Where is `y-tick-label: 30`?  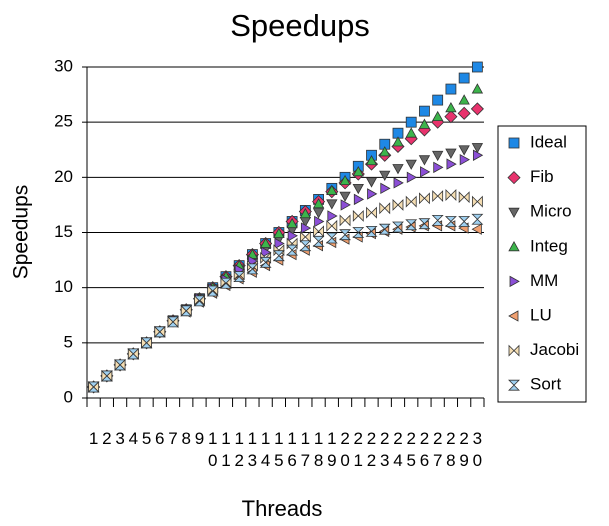 y-tick-label: 30 is located at coordinates (63, 65).